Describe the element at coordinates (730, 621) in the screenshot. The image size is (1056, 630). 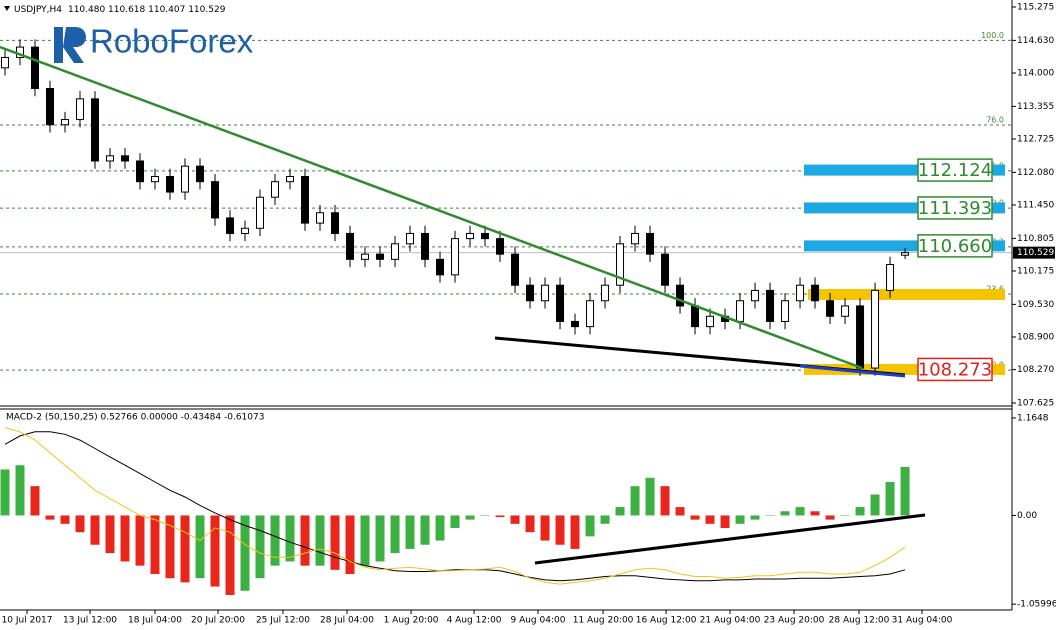
I see `x-tick-label: 21 Aug 04:00` at that location.